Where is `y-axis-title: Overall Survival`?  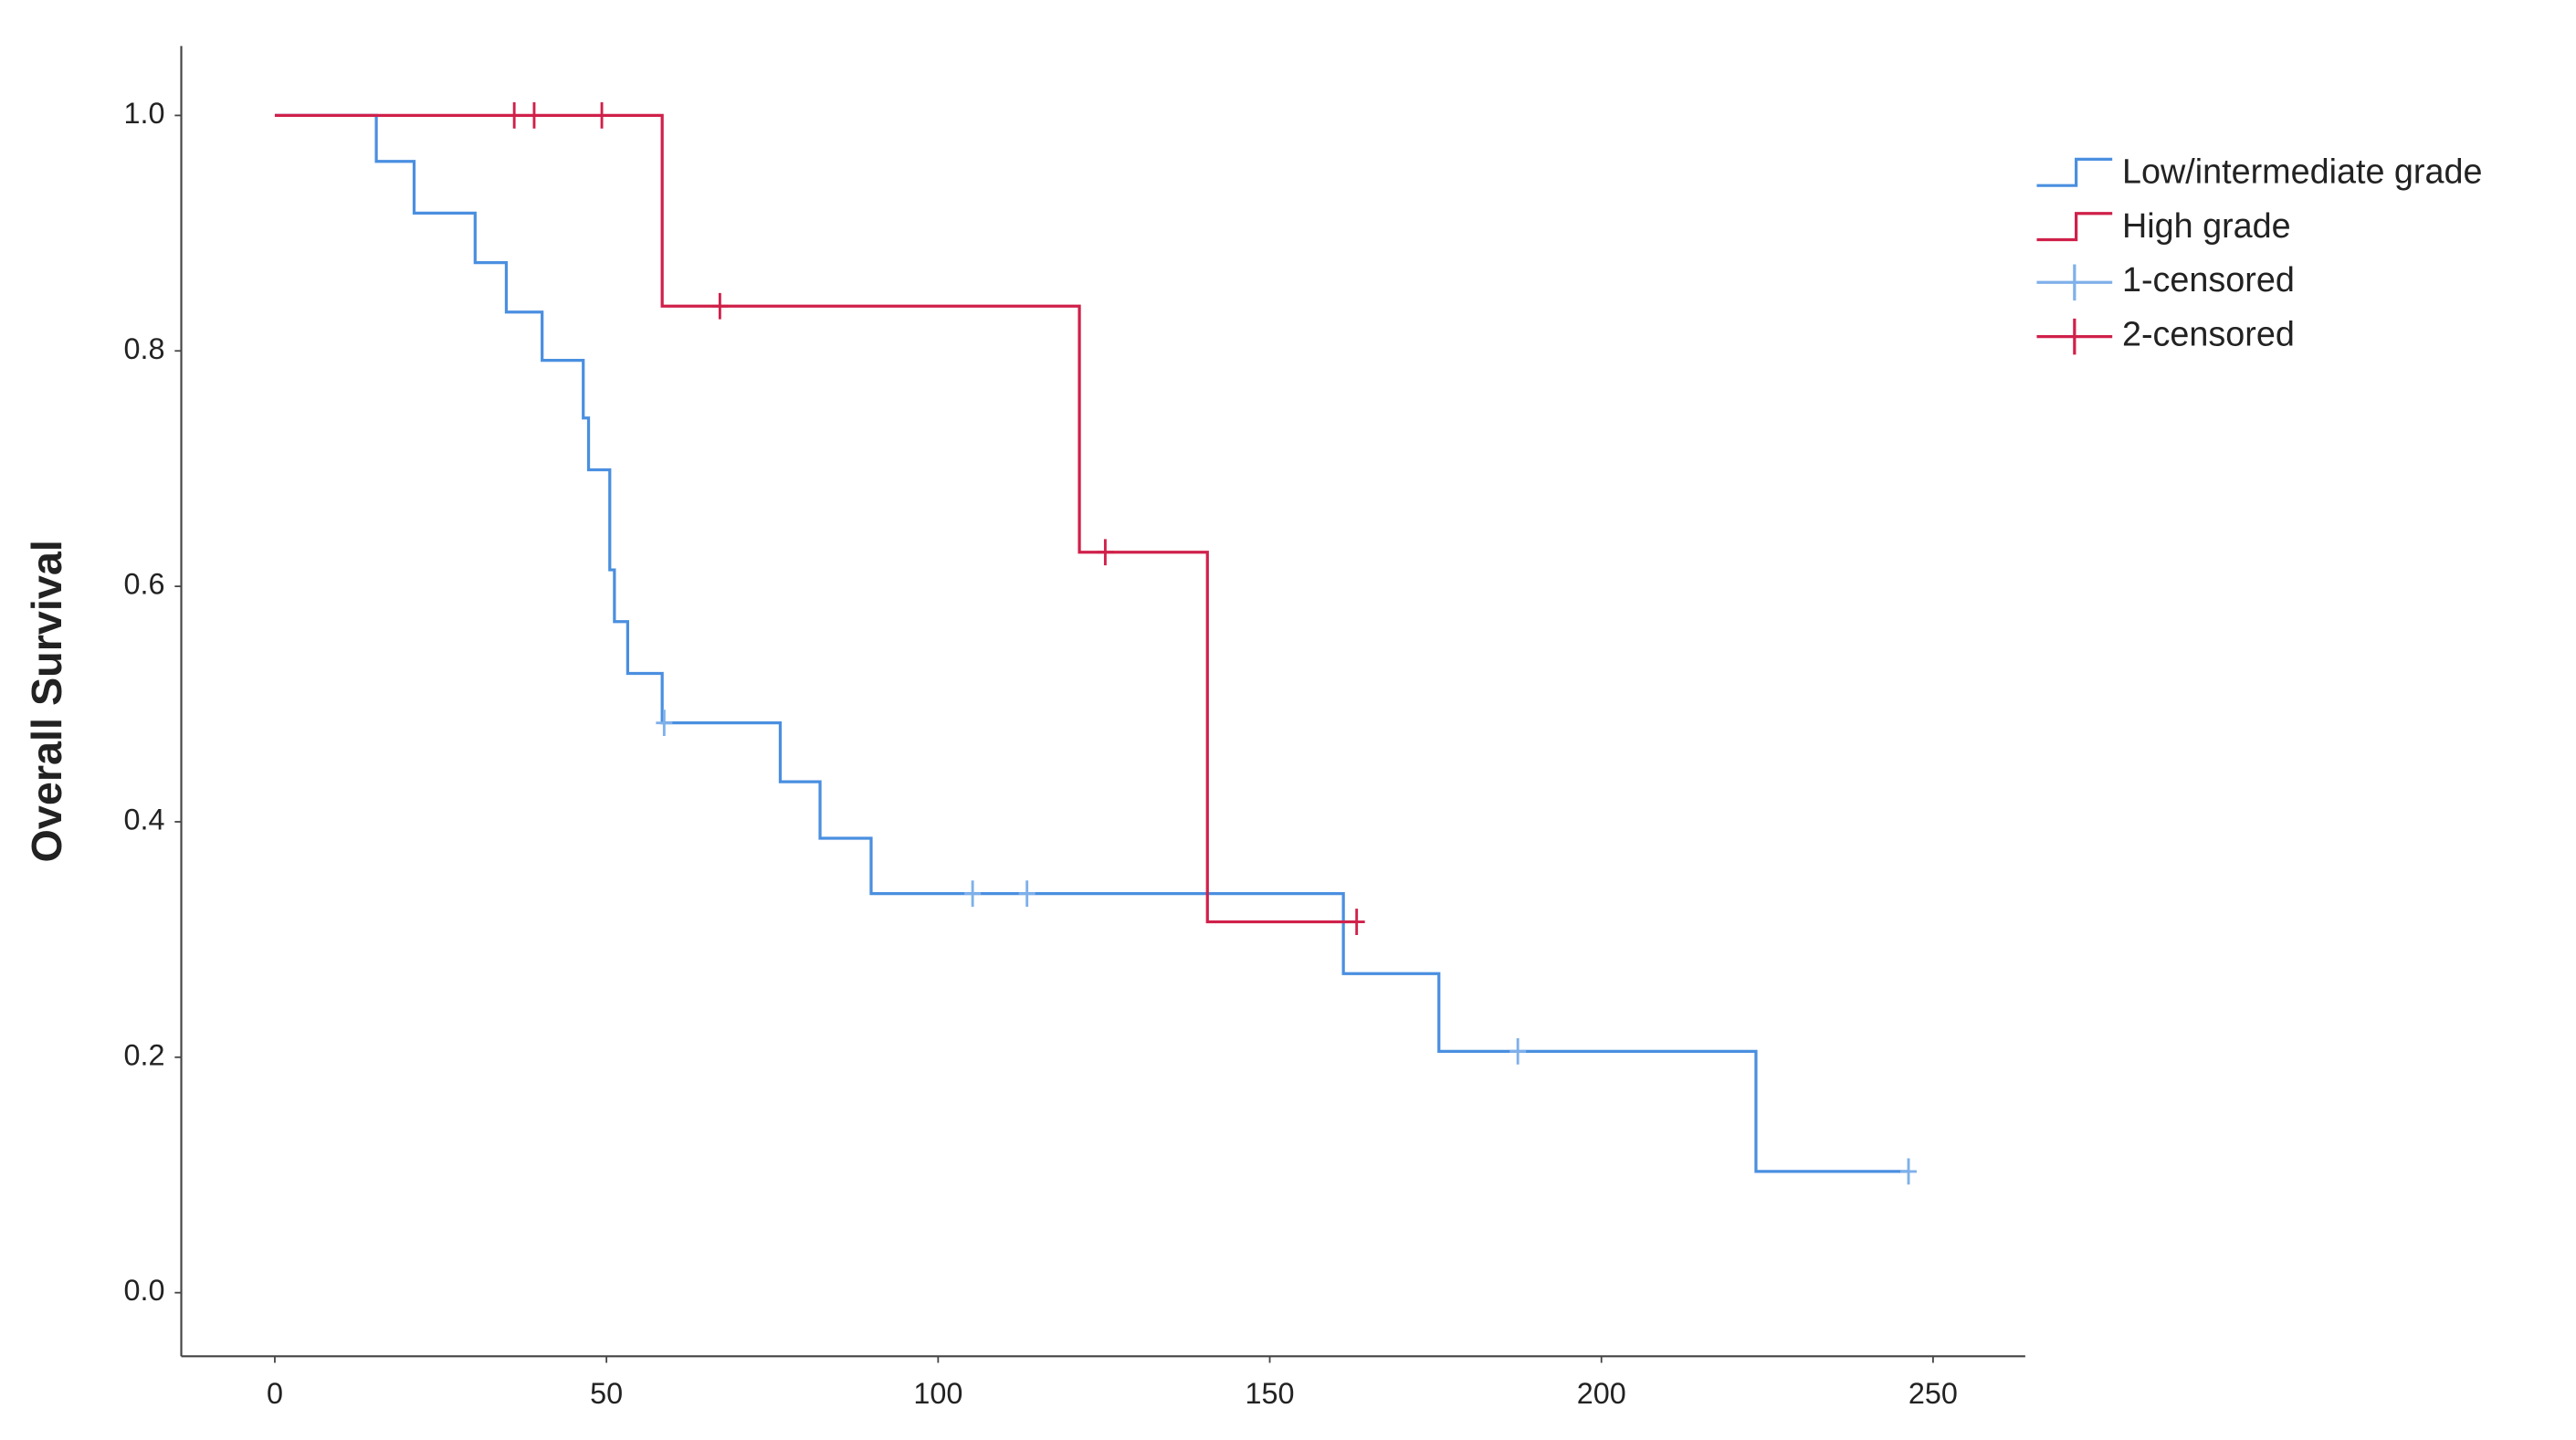
y-axis-title: Overall Survival is located at coordinates (46, 701).